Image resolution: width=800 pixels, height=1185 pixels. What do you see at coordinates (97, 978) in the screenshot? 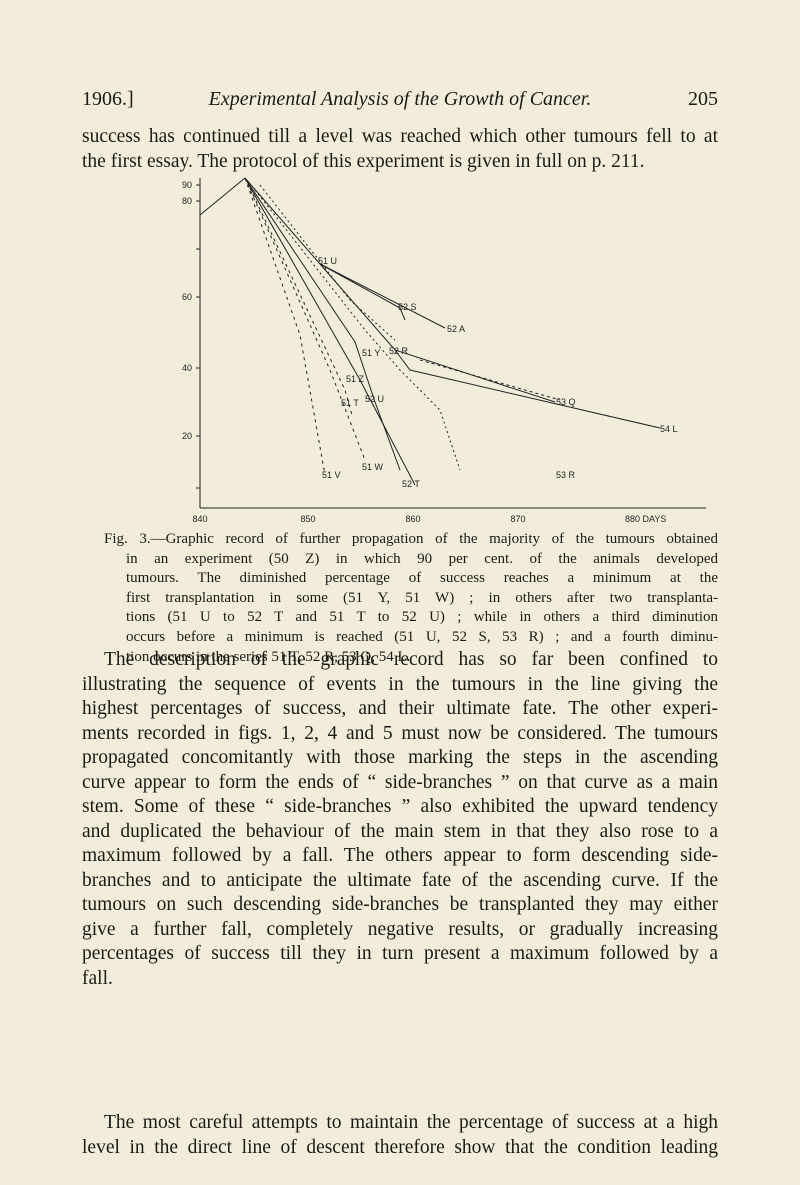
I see `text-line: fall.` at bounding box center [97, 978].